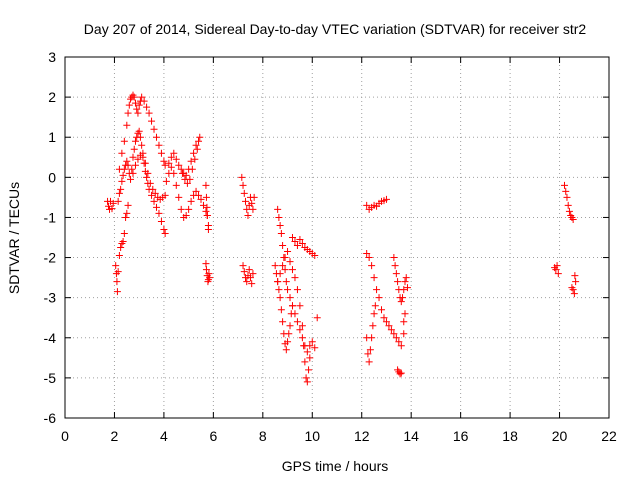 This screenshot has height=480, width=640. I want to click on x-tick-label: 18, so click(510, 436).